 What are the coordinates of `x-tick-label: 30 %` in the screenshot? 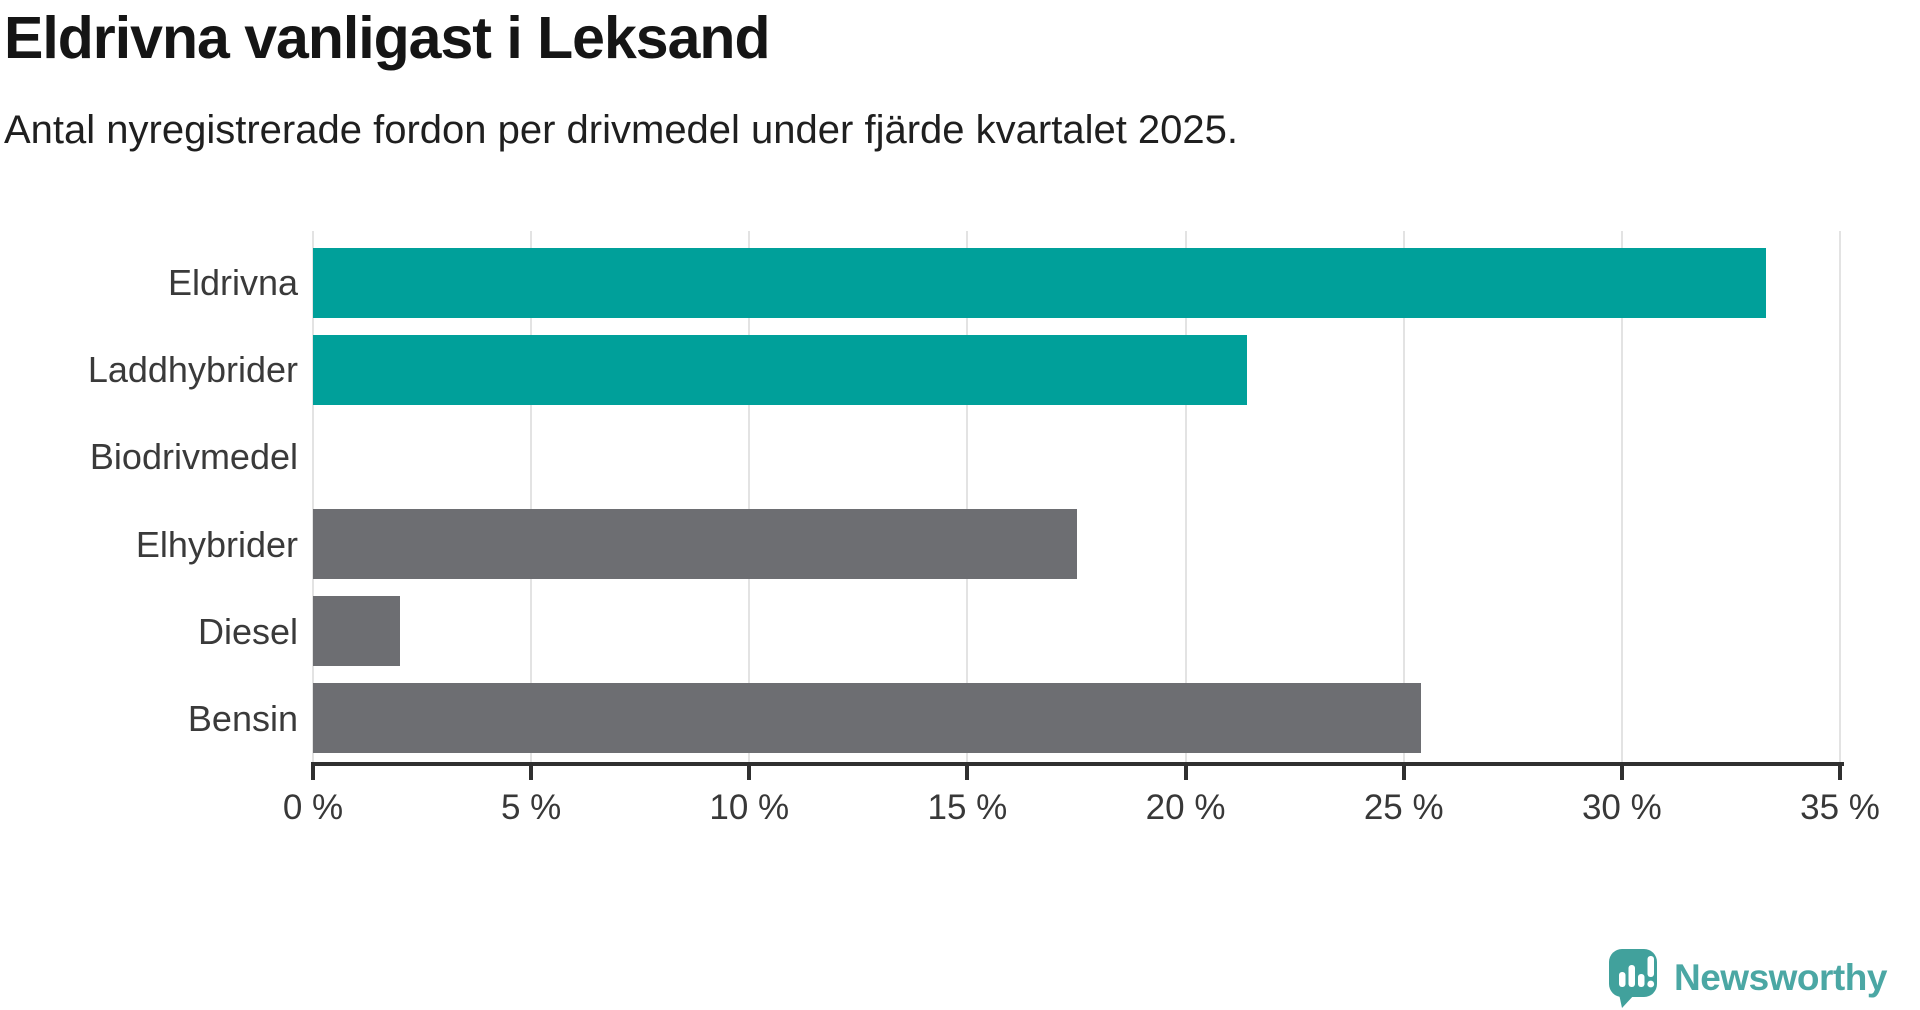 It's located at (1621, 807).